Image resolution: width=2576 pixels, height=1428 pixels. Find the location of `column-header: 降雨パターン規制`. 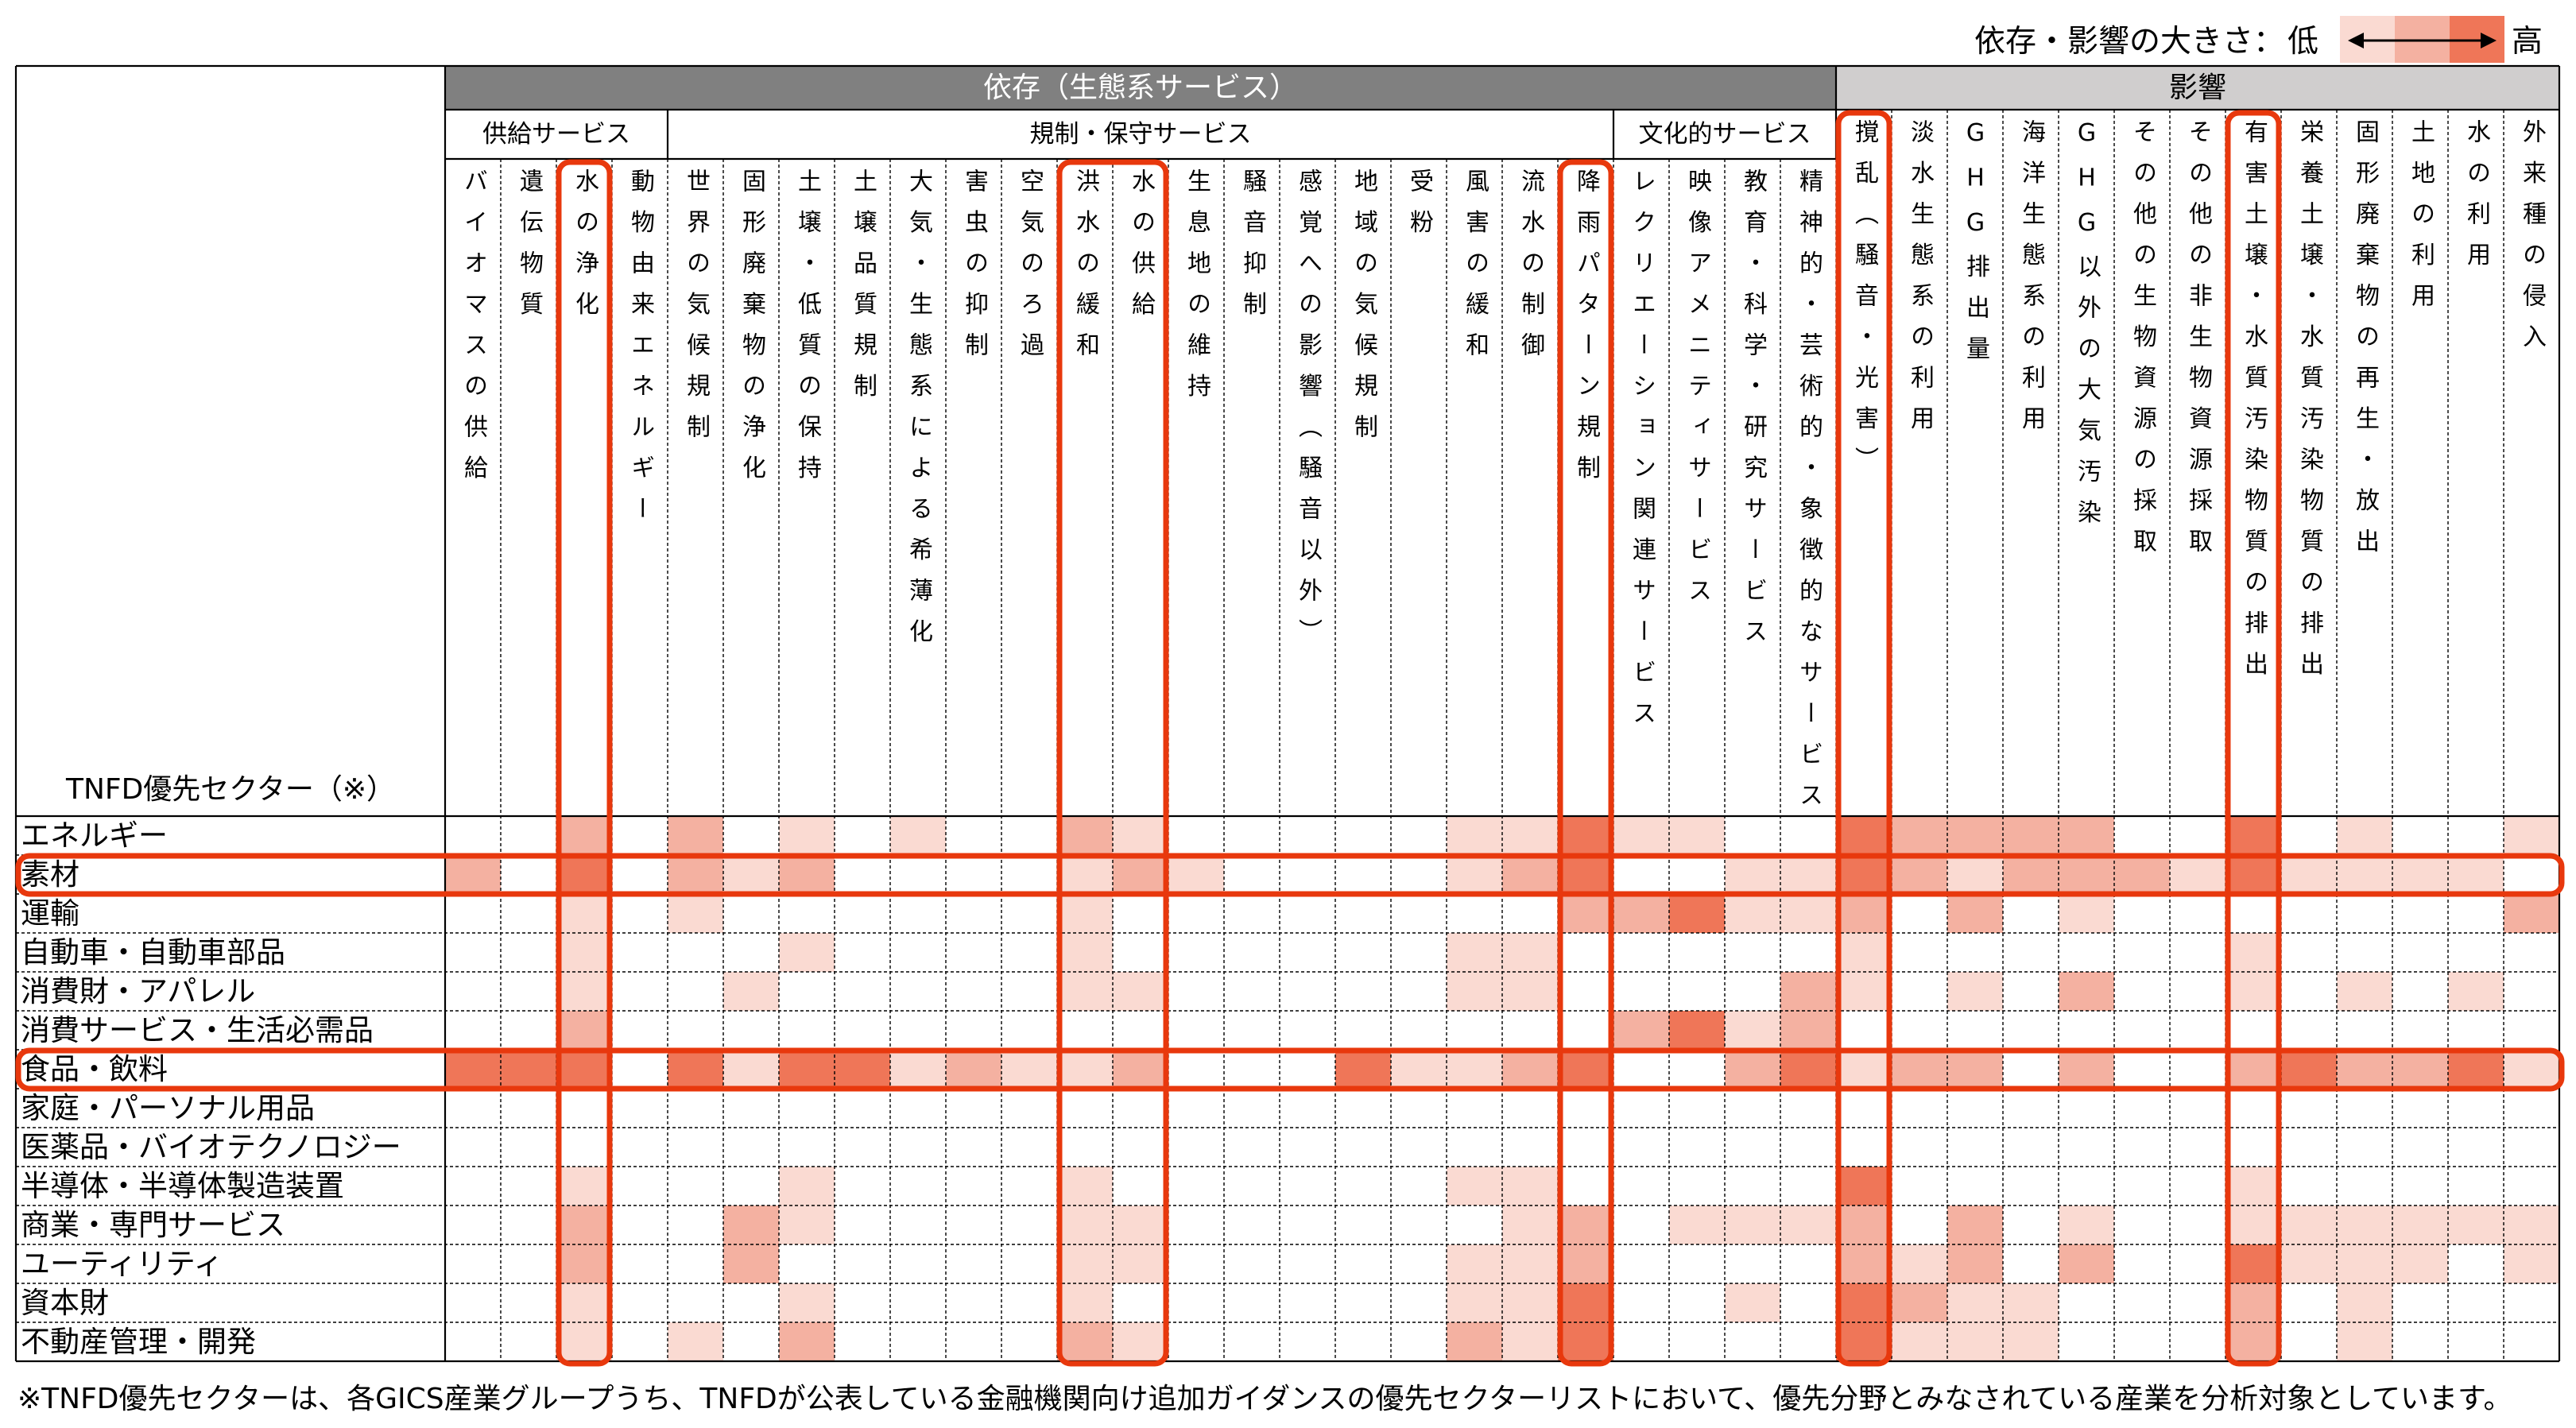

column-header: 降雨パターン規制 is located at coordinates (1586, 332).